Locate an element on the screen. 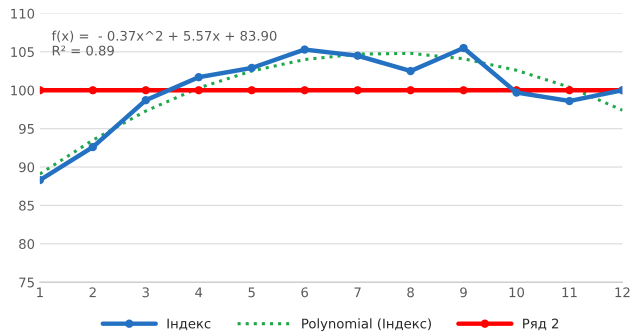 The height and width of the screenshot is (336, 643). x-tick-label: 7 is located at coordinates (357, 293).